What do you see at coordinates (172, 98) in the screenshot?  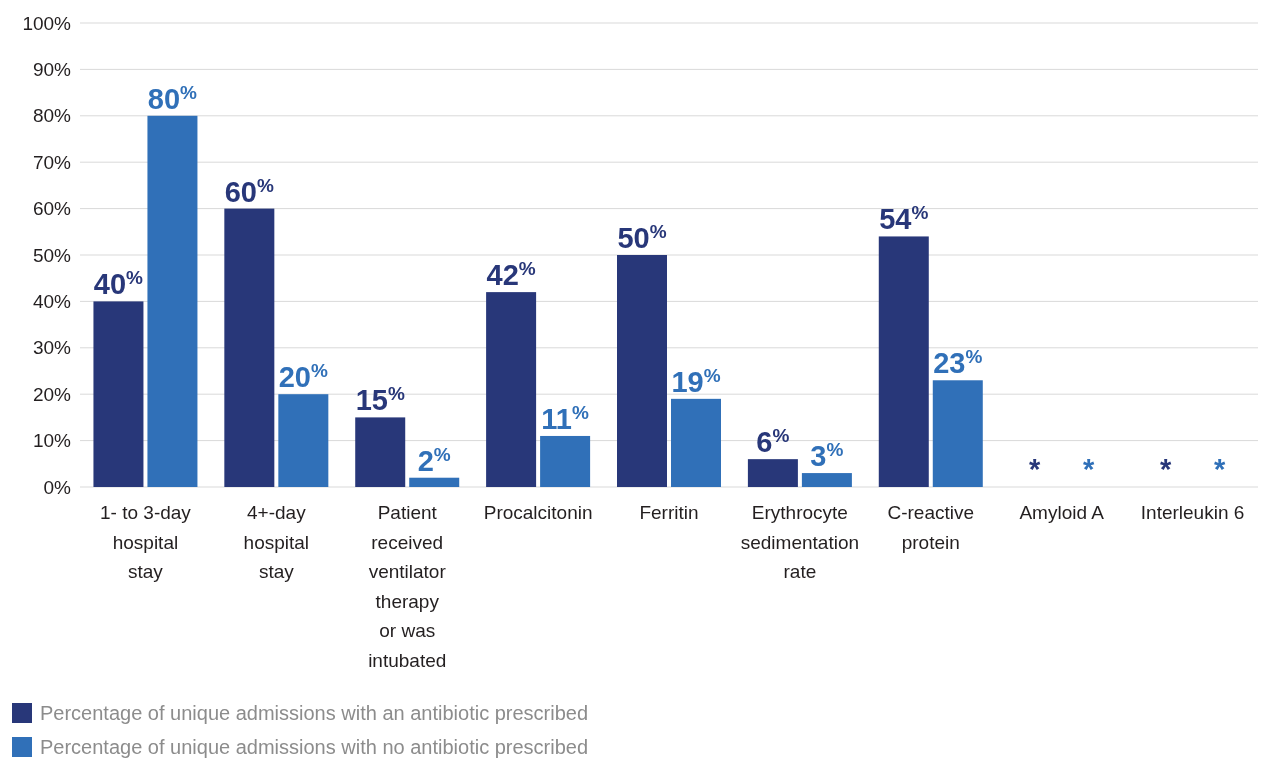 I see `data-label: 80$^{%}$` at bounding box center [172, 98].